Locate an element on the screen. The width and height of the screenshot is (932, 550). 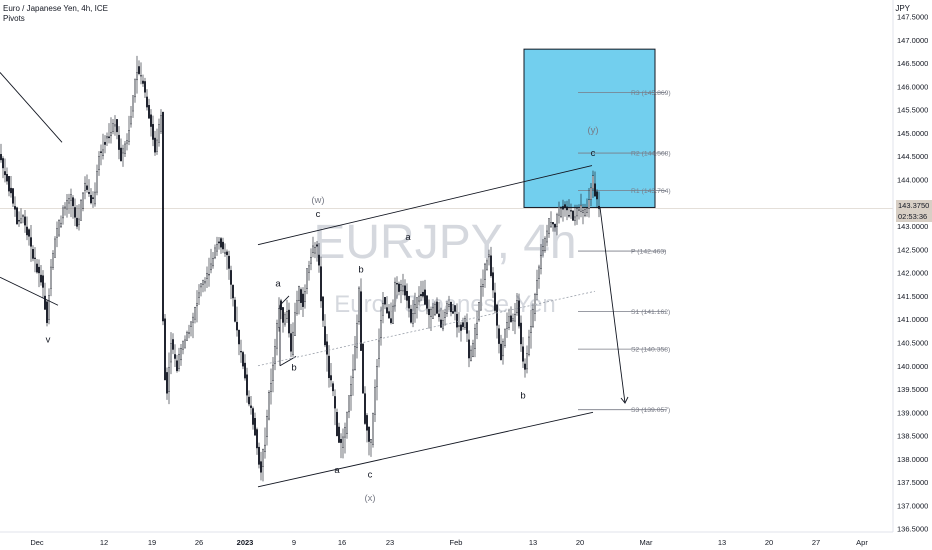
price-tick-label: 147.0000 is located at coordinates (912, 40).